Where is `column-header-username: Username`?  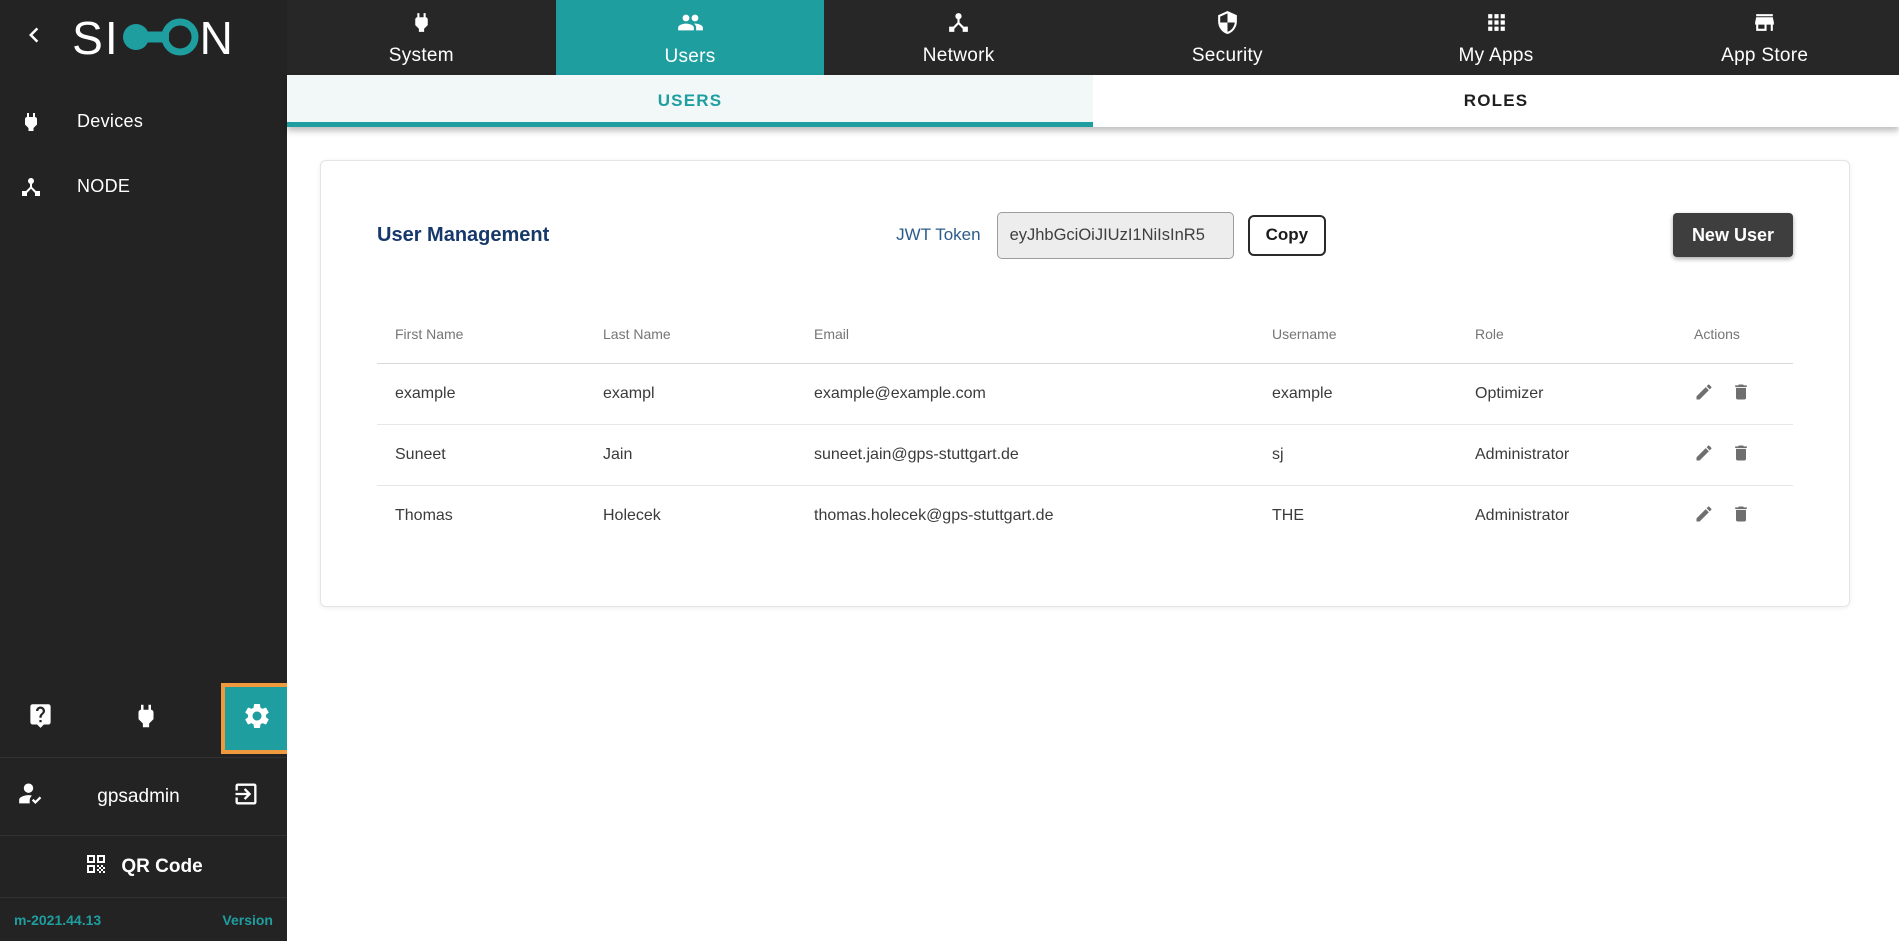 column-header-username: Username is located at coordinates (1355, 334).